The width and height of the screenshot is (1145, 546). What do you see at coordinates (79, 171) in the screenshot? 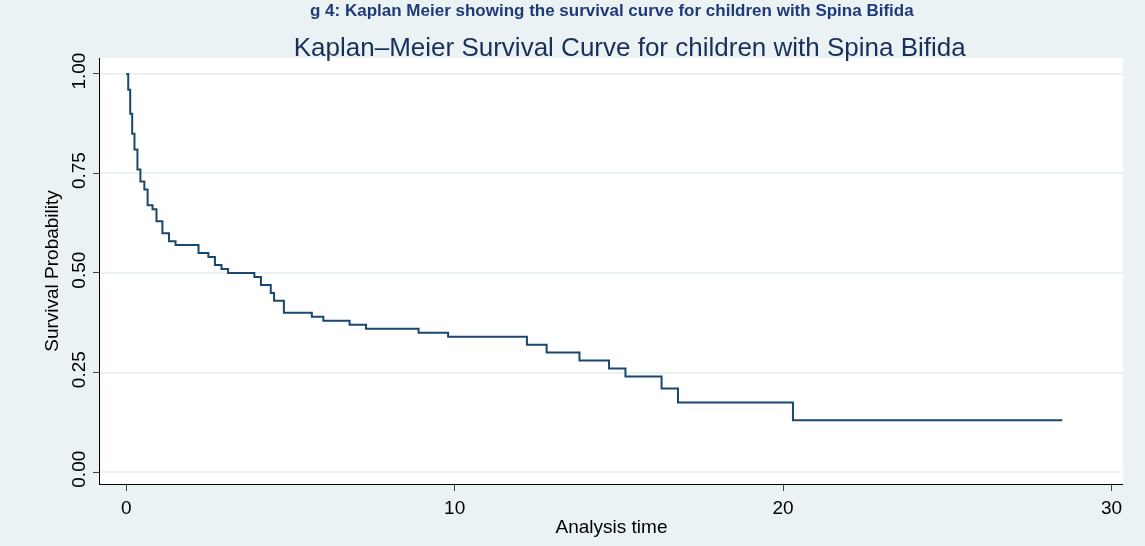
I see `y-tick-label: 0.75` at bounding box center [79, 171].